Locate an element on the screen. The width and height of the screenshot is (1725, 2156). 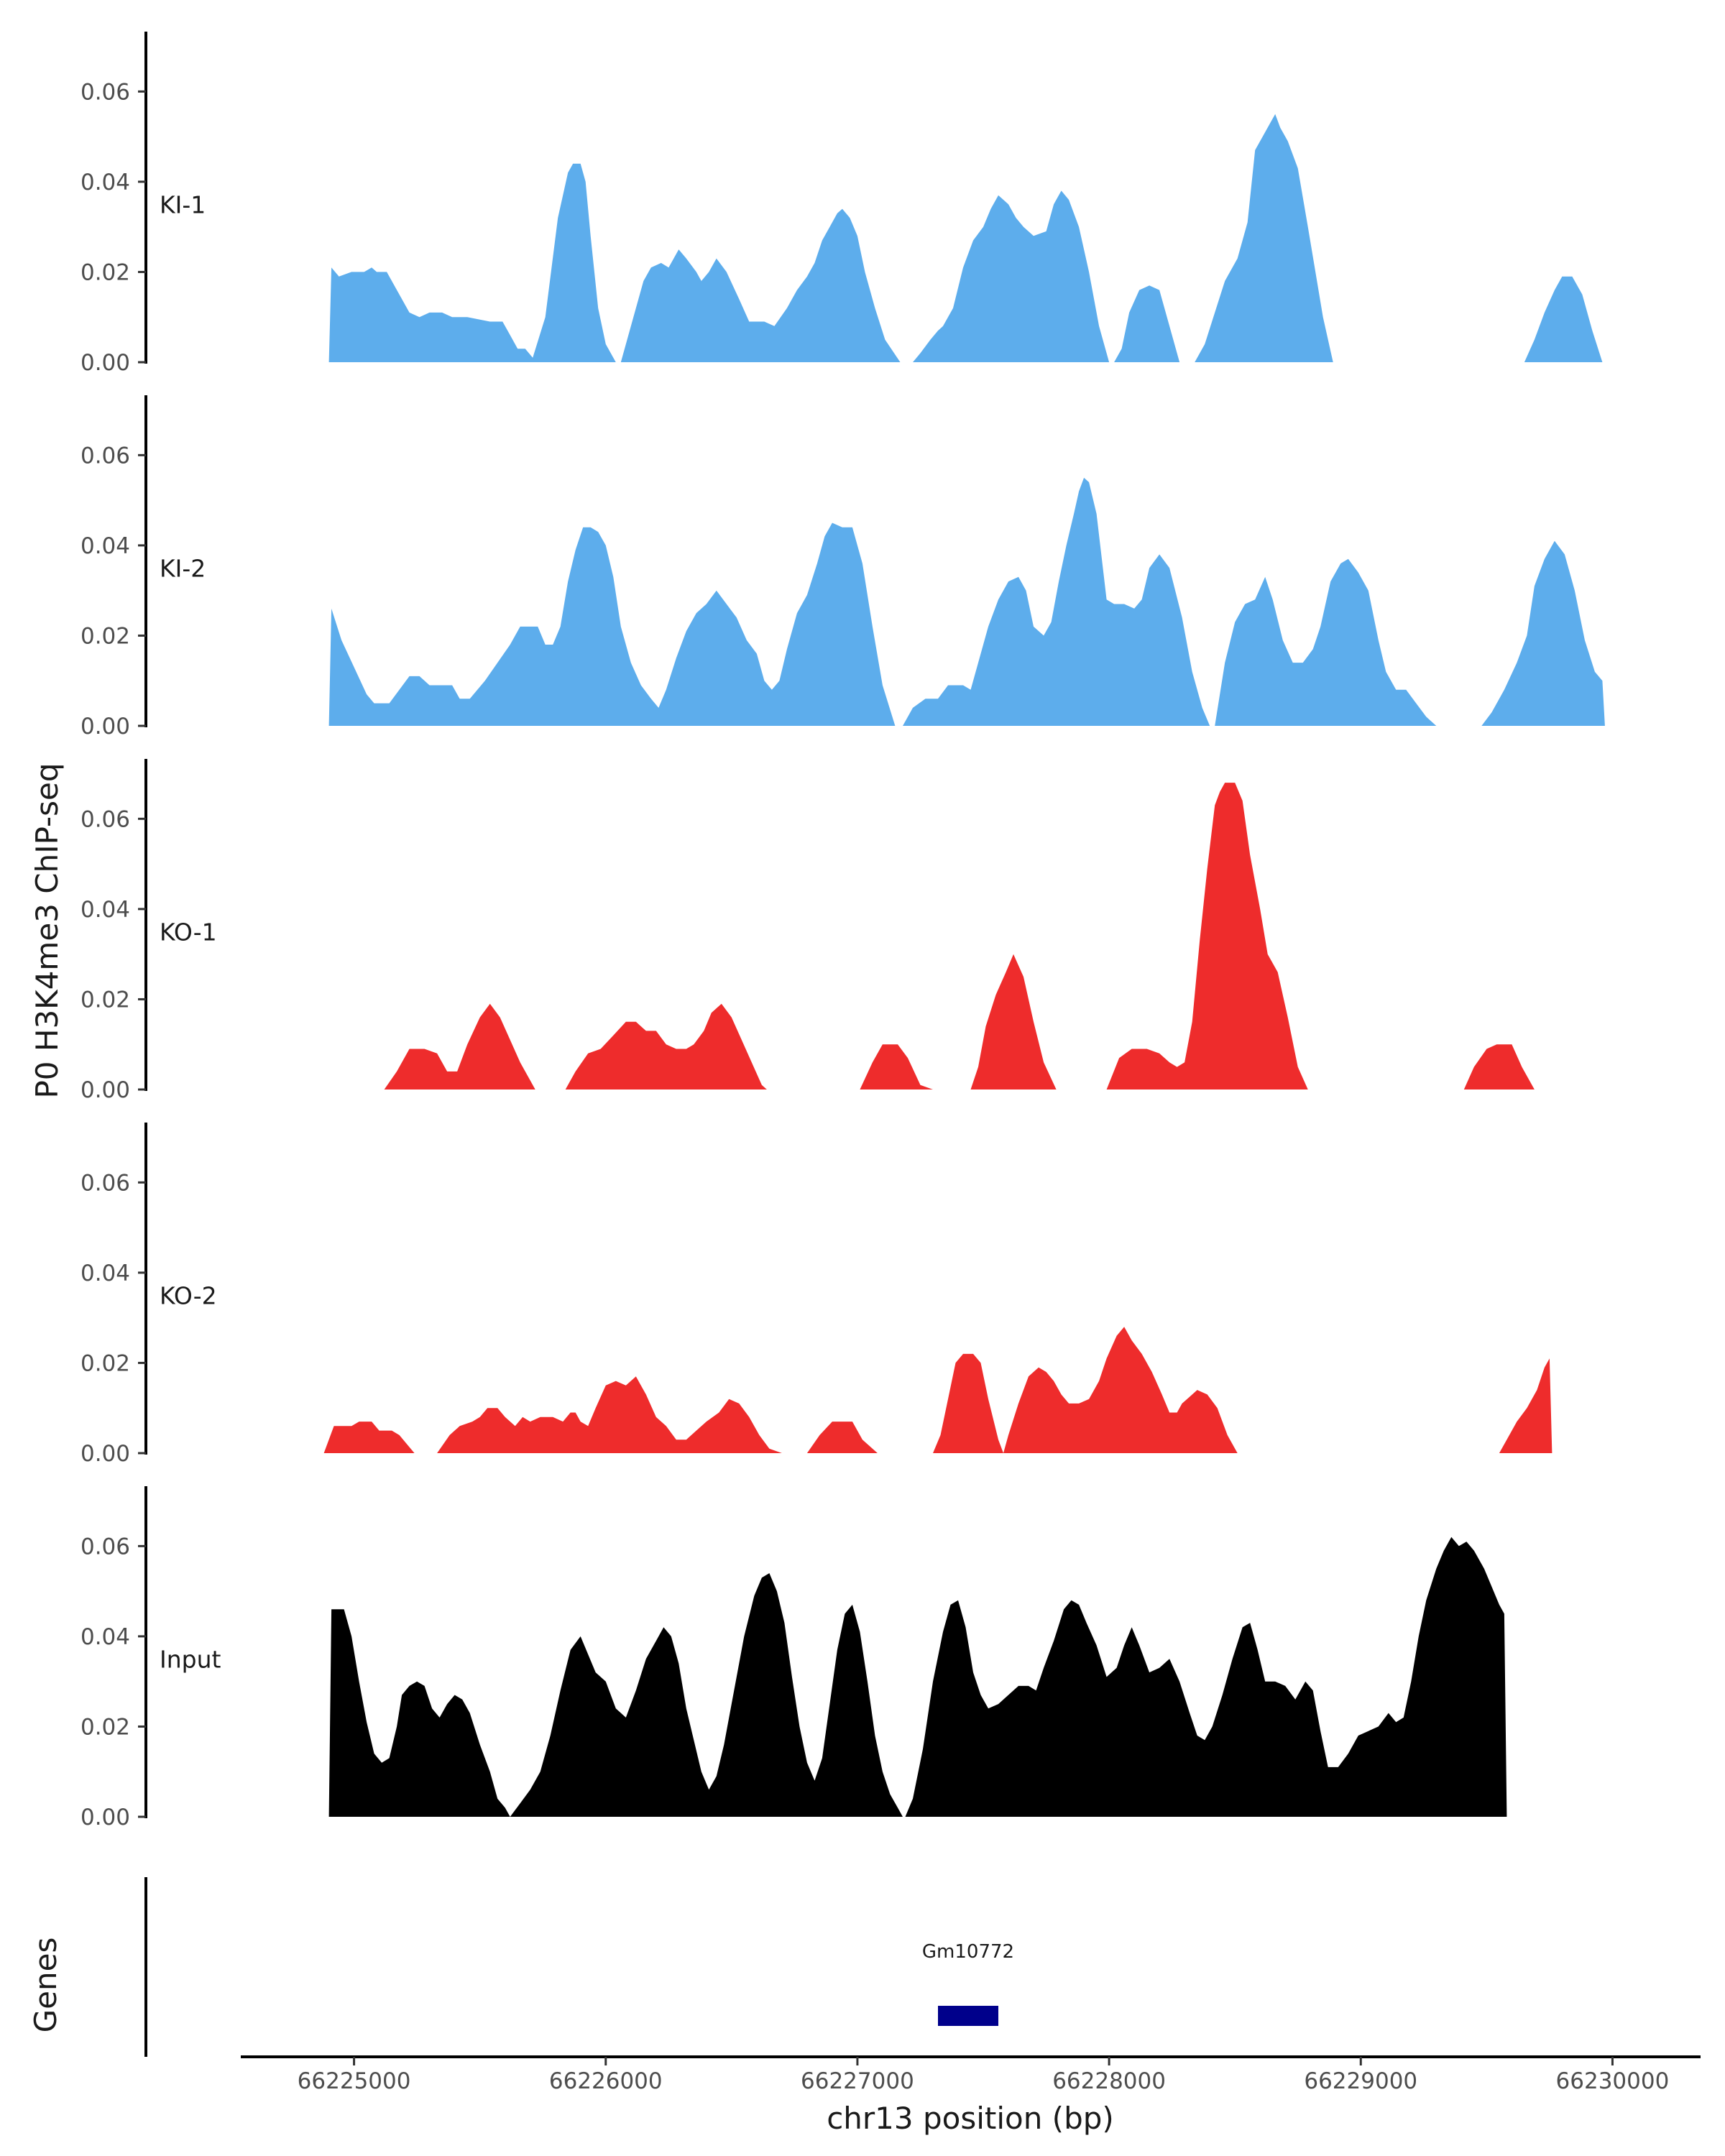
track-ko-2: 0.00 0.02 0.04 0.06 KO-2 is located at coordinates (816, 1295).